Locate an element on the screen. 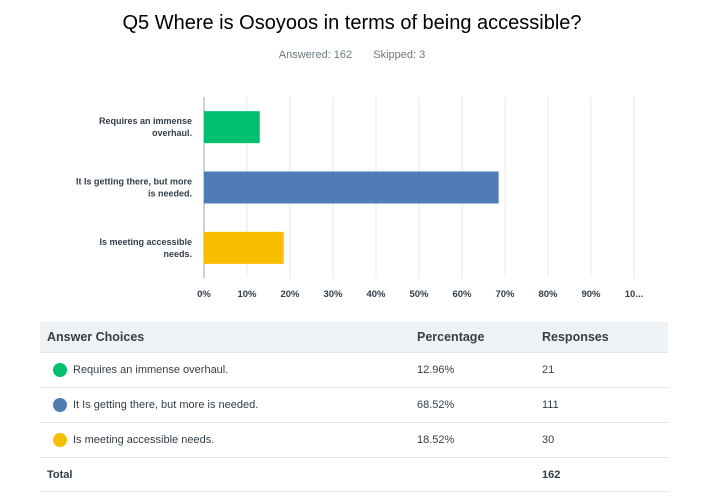 The height and width of the screenshot is (501, 704). total-label: Total is located at coordinates (228, 474).